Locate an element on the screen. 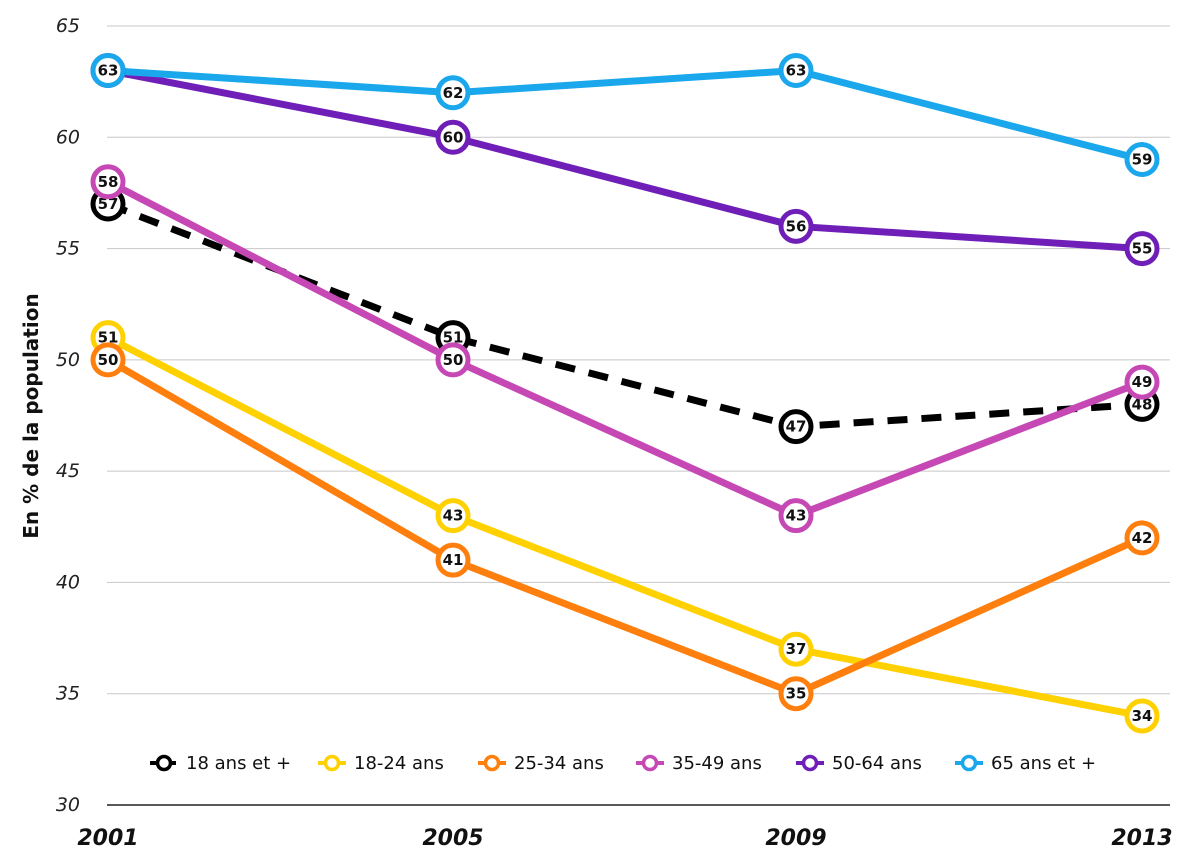 The height and width of the screenshot is (868, 1185). x-tick-label: 2001 is located at coordinates (107, 838).